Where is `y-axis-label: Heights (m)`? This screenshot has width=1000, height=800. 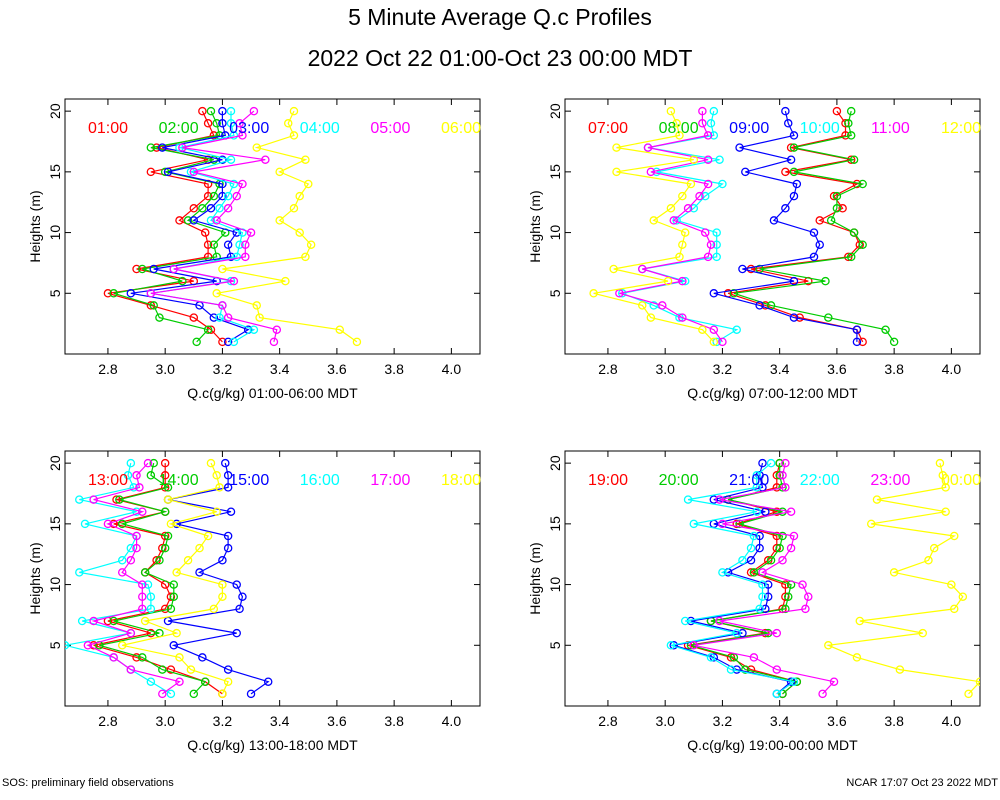 y-axis-label: Heights (m) is located at coordinates (35, 226).